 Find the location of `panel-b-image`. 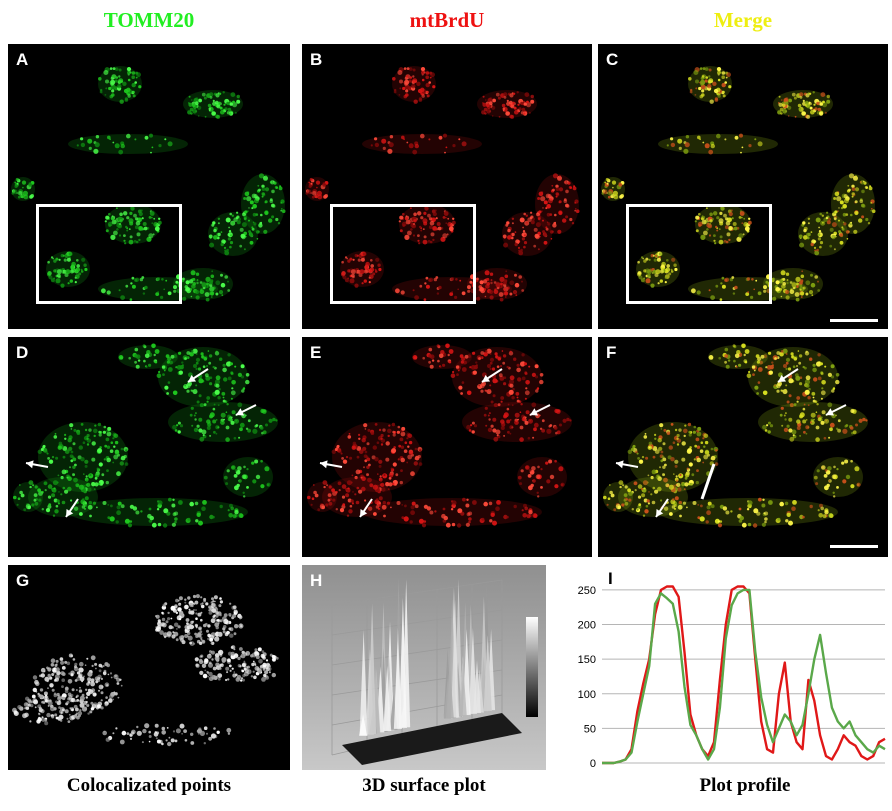

panel-b-image is located at coordinates (442, 184).